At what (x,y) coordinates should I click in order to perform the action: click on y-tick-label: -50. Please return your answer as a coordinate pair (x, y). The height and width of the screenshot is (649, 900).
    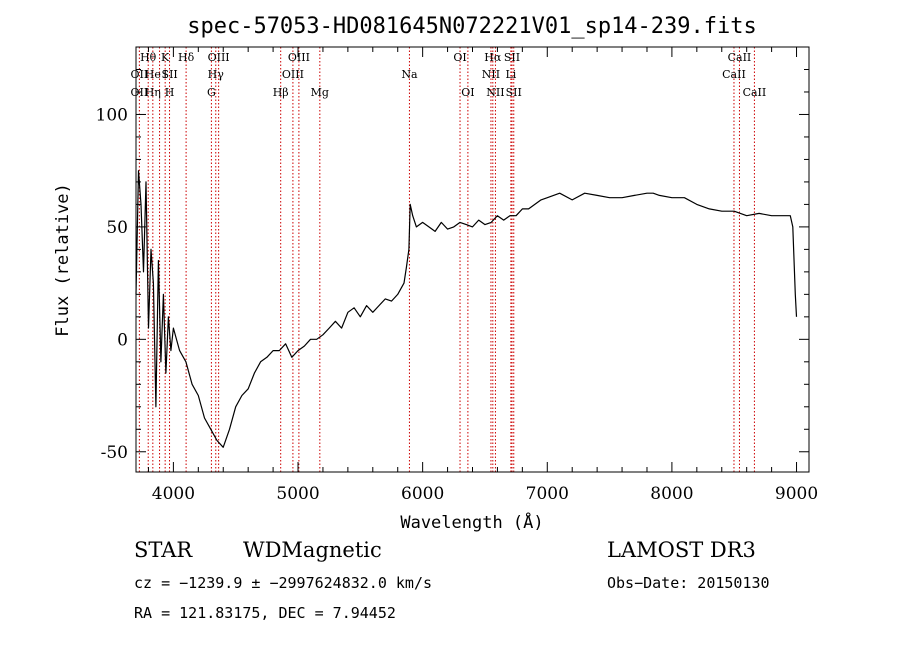
    Looking at the image, I should click on (114, 453).